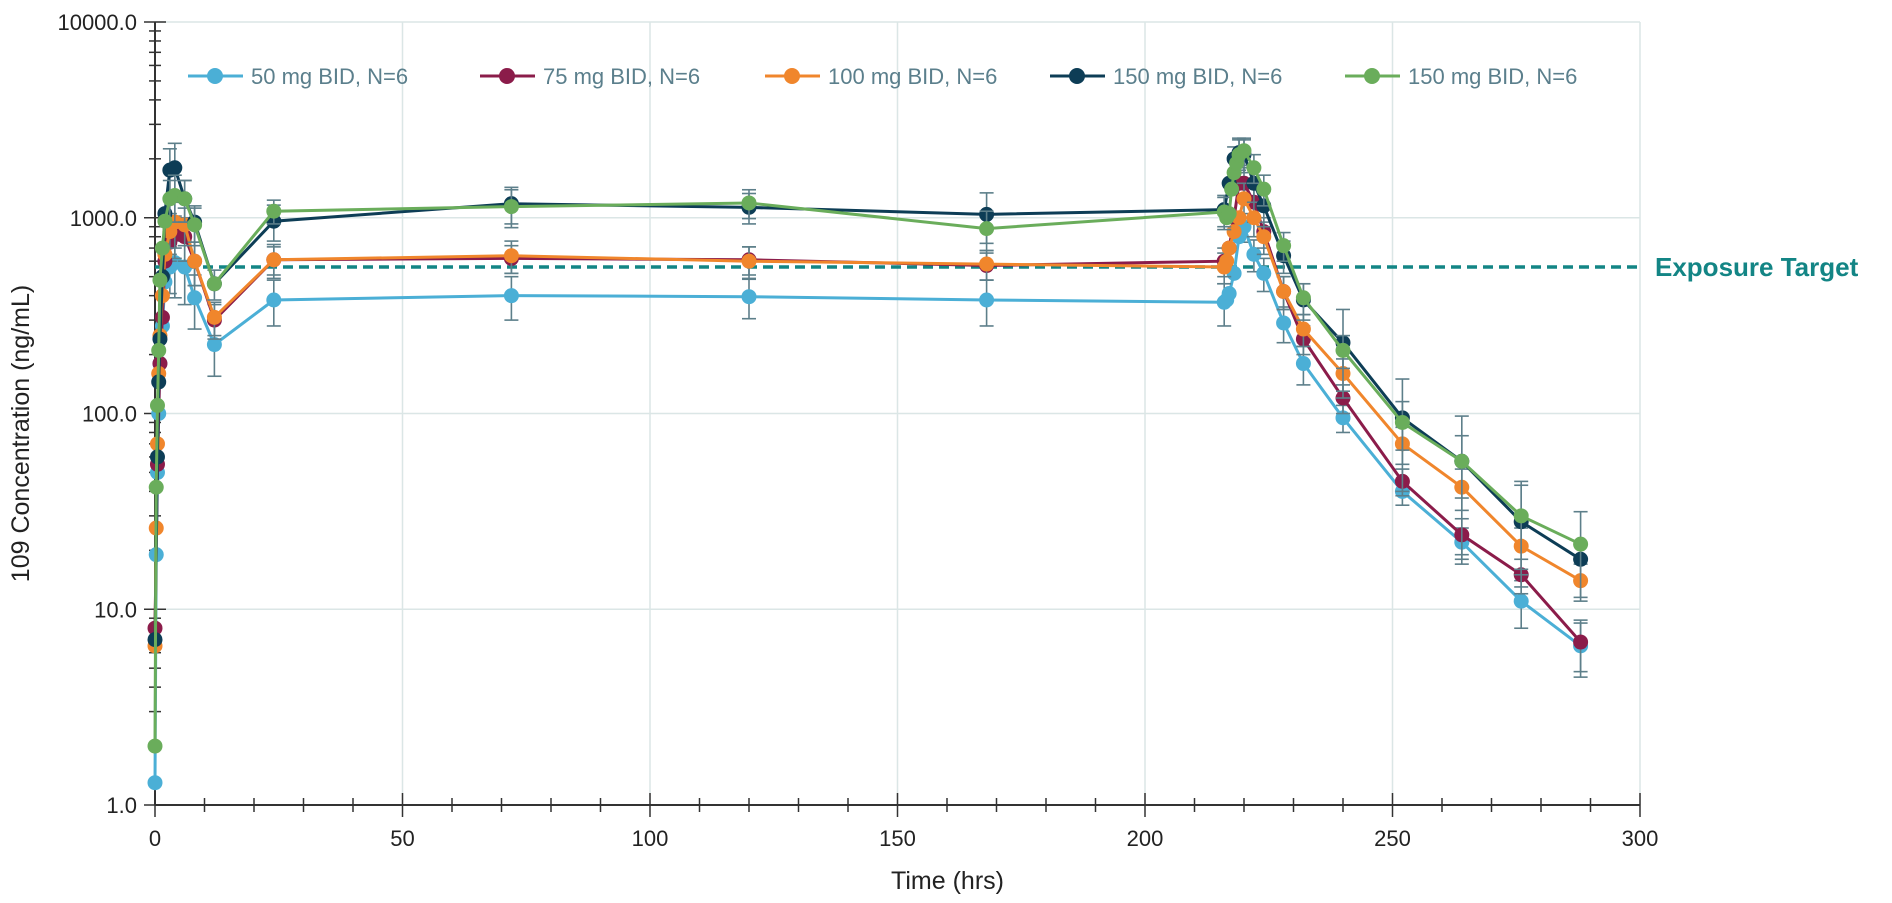  I want to click on x-tick-label: 300, so click(1640, 838).